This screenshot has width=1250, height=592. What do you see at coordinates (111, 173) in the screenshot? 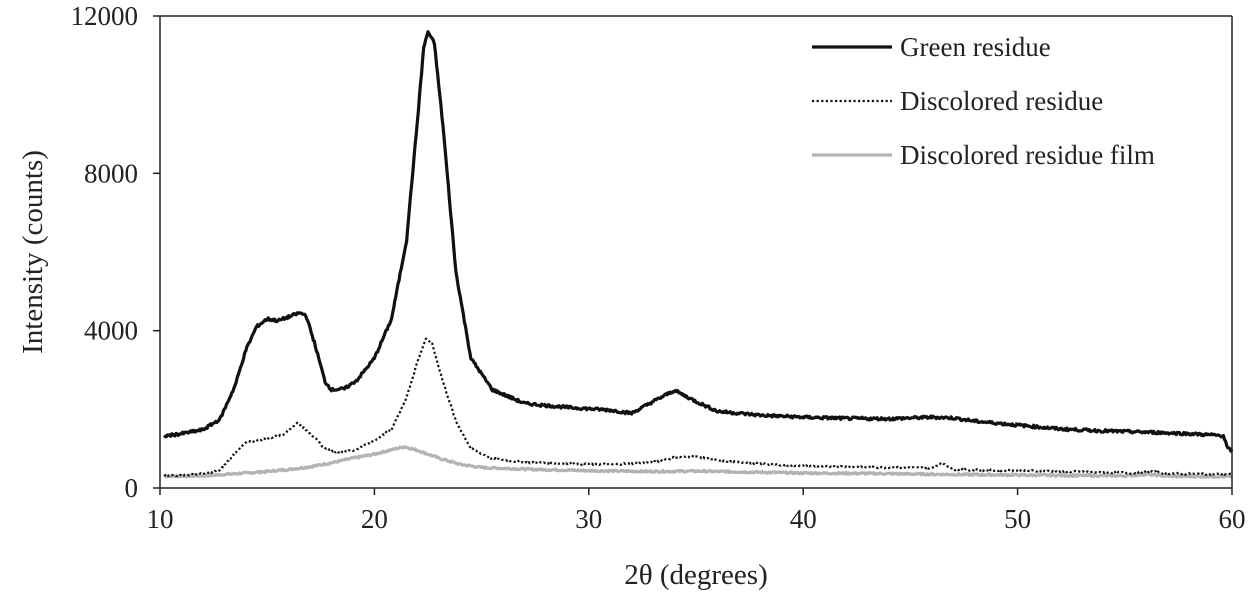
I see `y-tick-label: 8000` at bounding box center [111, 173].